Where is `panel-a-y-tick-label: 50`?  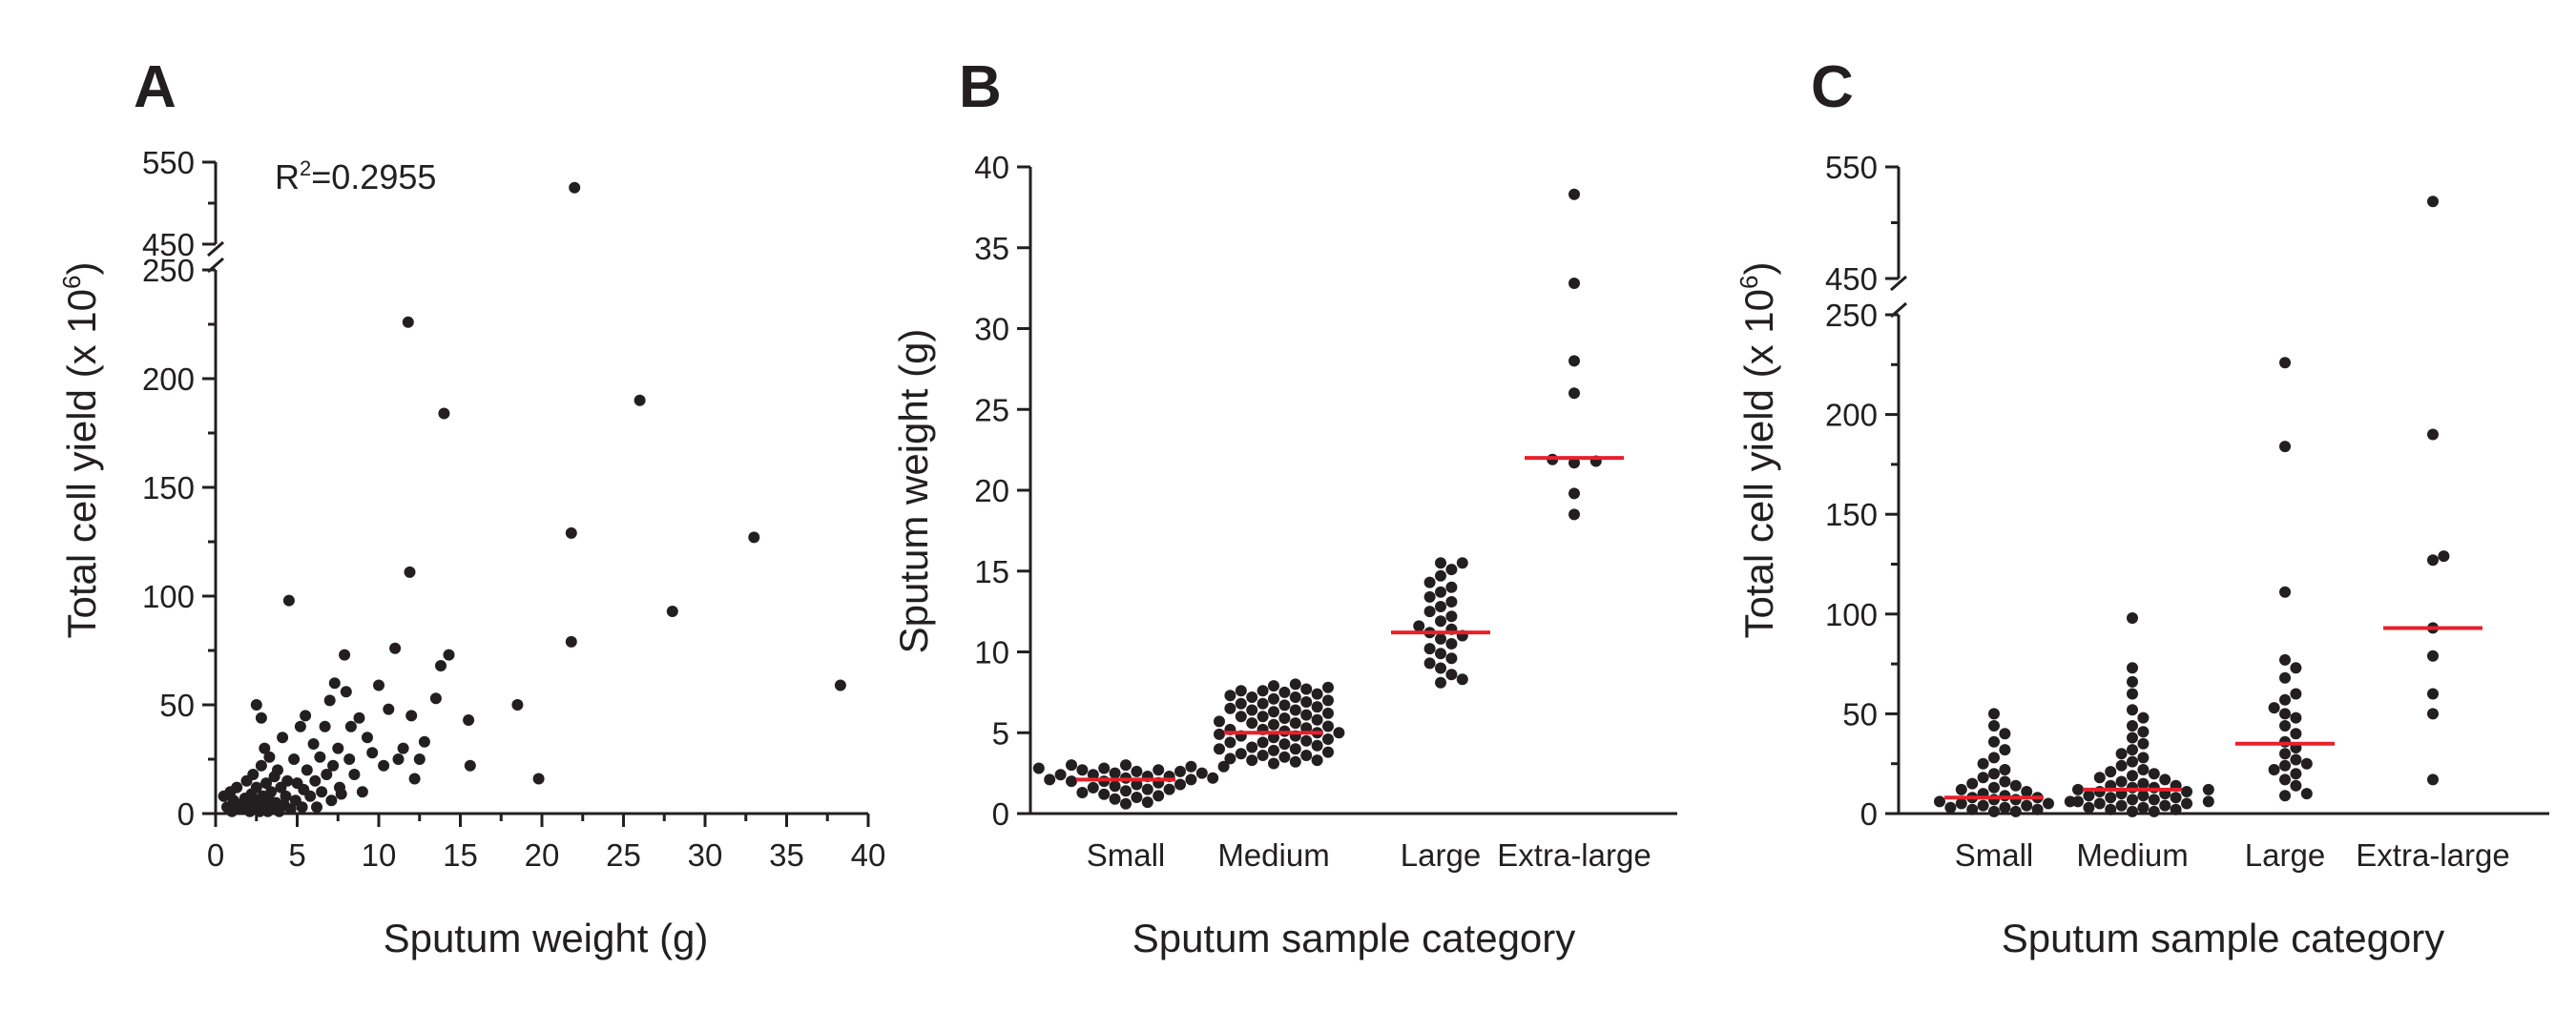
panel-a-y-tick-label: 50 is located at coordinates (177, 705).